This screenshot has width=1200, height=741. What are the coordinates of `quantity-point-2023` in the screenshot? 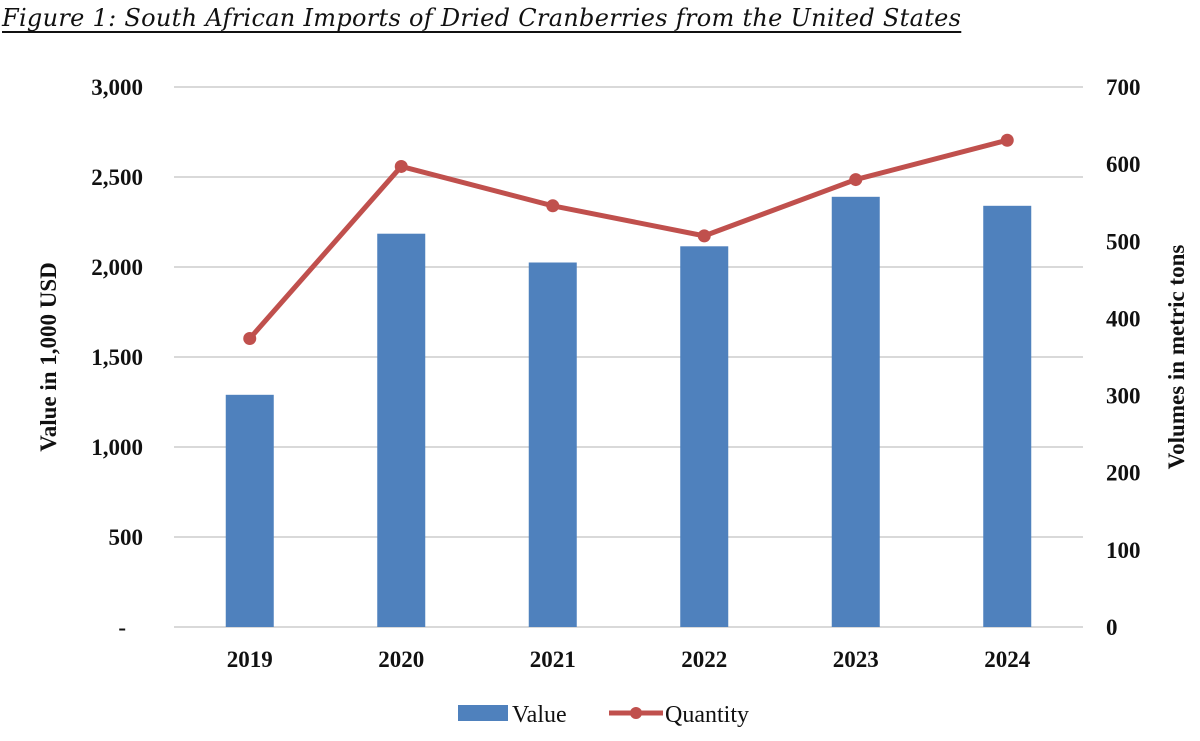 It's located at (856, 180).